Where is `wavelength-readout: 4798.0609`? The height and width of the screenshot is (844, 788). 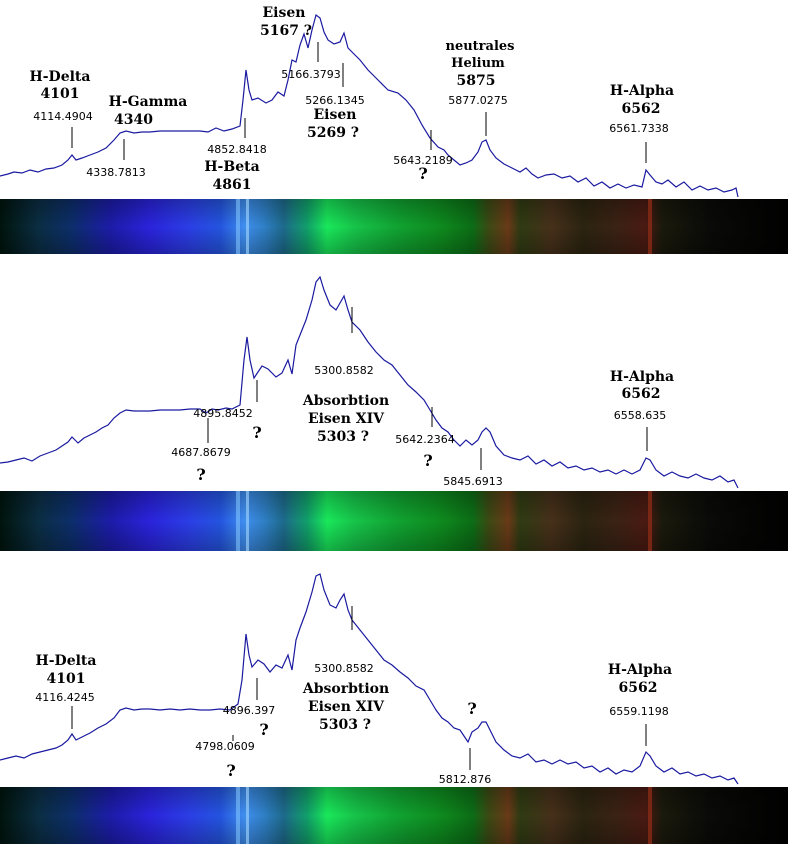
wavelength-readout: 4798.0609 is located at coordinates (225, 746).